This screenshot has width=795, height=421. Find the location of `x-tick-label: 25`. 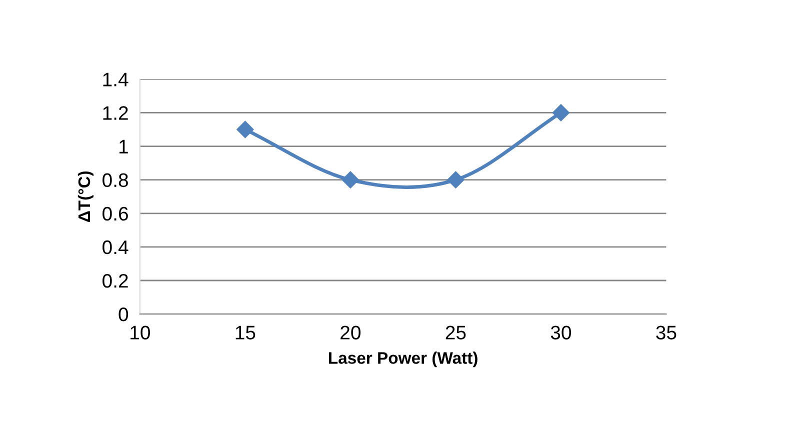

x-tick-label: 25 is located at coordinates (456, 333).